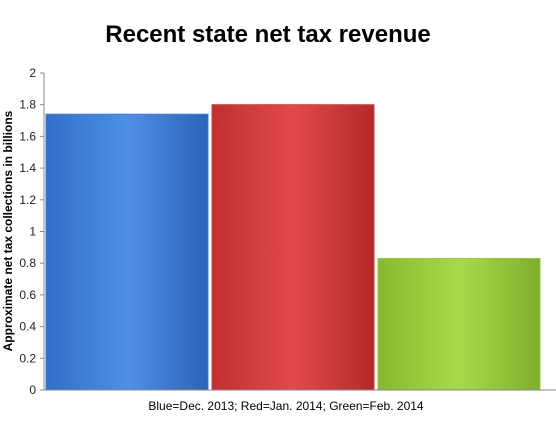  What do you see at coordinates (27, 327) in the screenshot?
I see `y-tick-label: 0.4` at bounding box center [27, 327].